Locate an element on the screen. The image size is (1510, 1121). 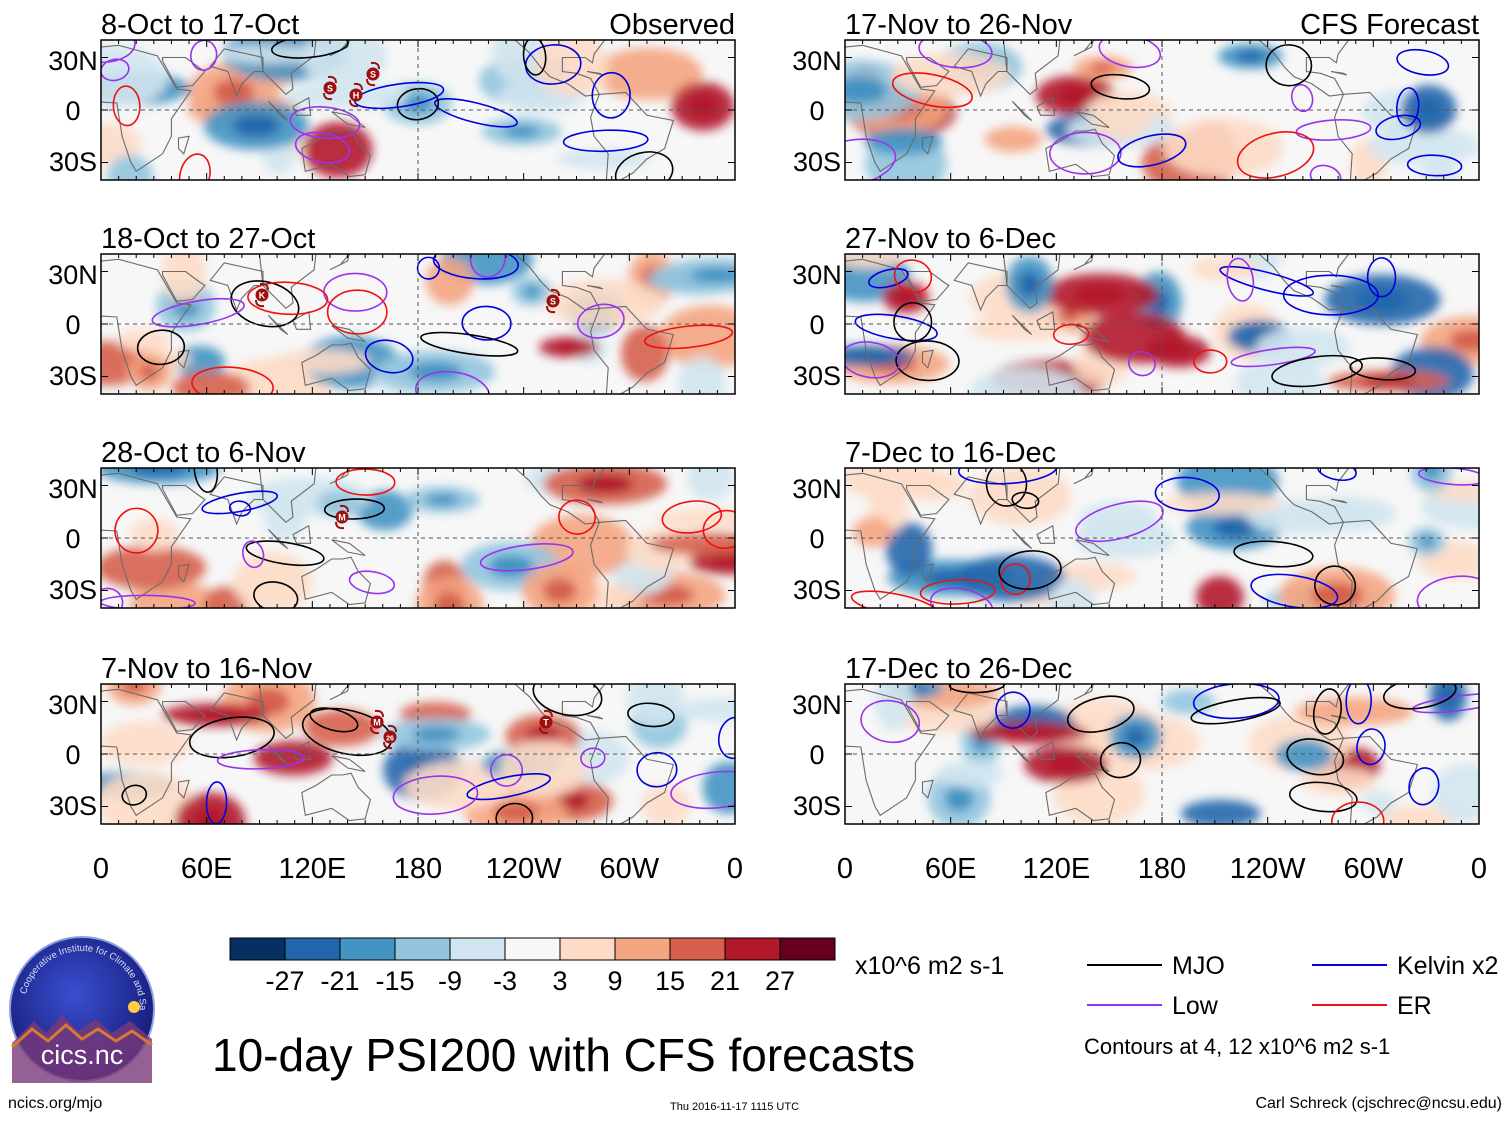
colorbar-tick: -3 is located at coordinates (505, 981).